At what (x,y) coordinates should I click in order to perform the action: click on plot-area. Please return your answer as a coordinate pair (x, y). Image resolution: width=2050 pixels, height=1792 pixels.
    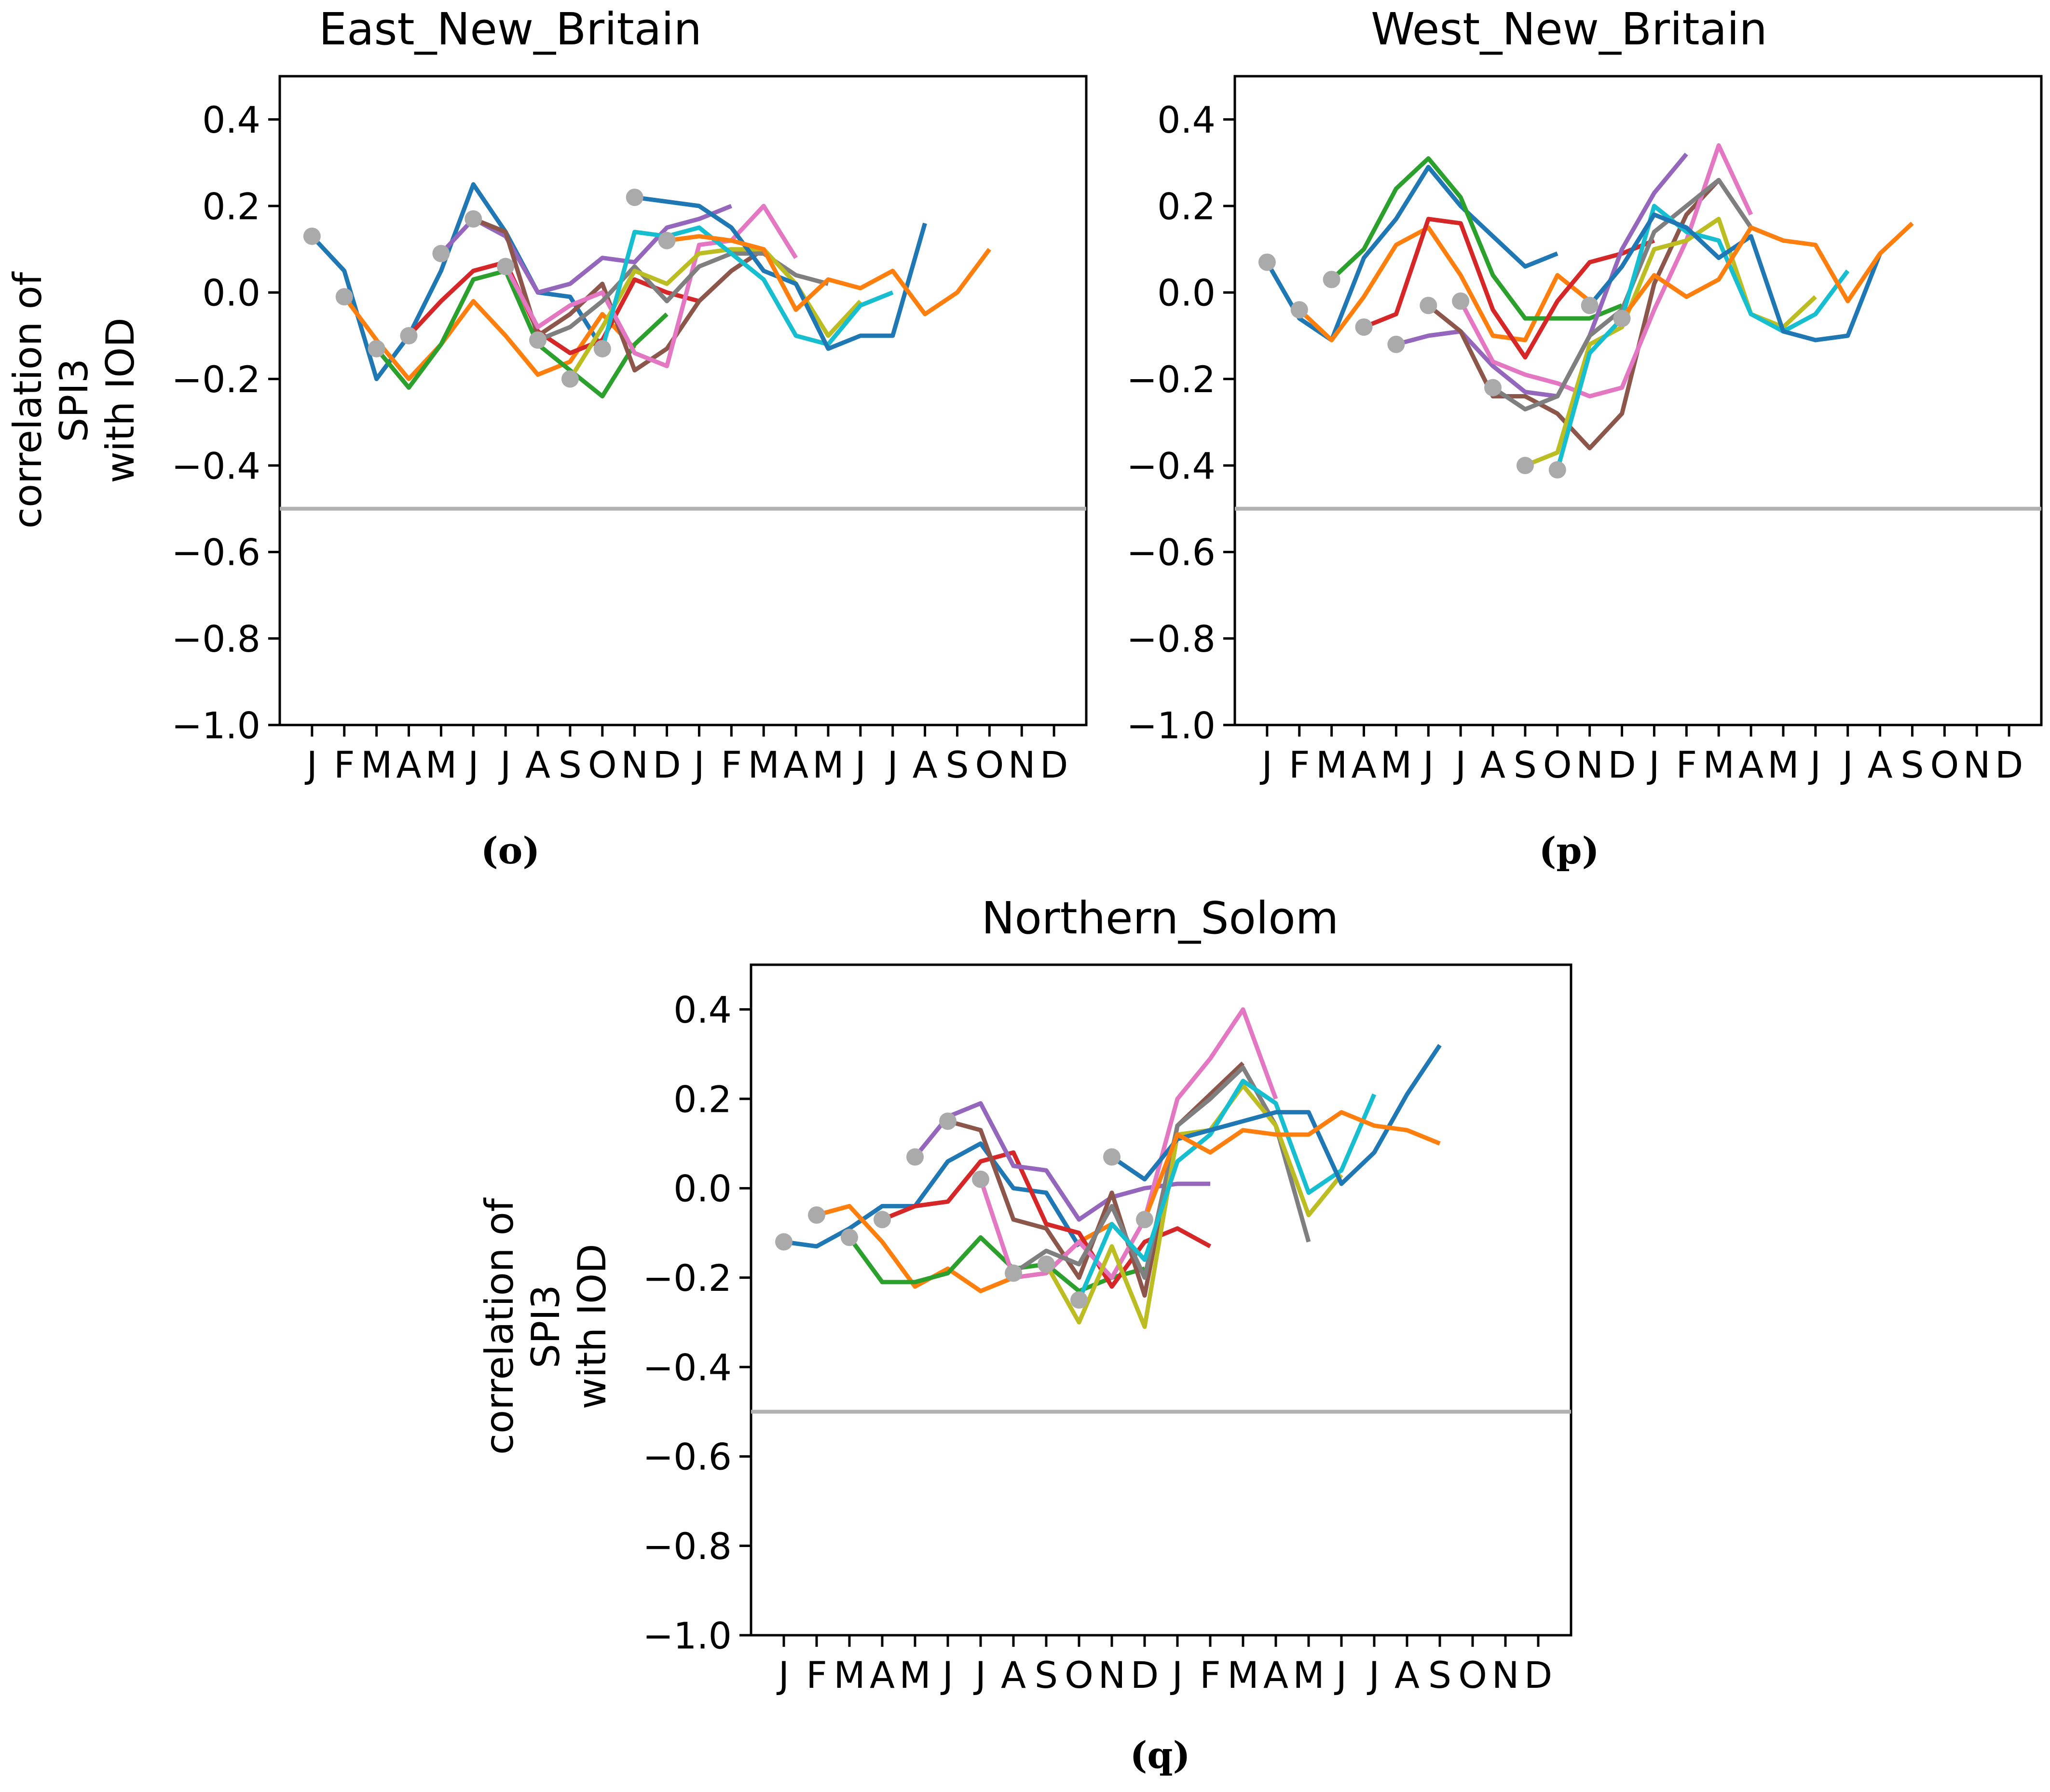
    Looking at the image, I should click on (683, 400).